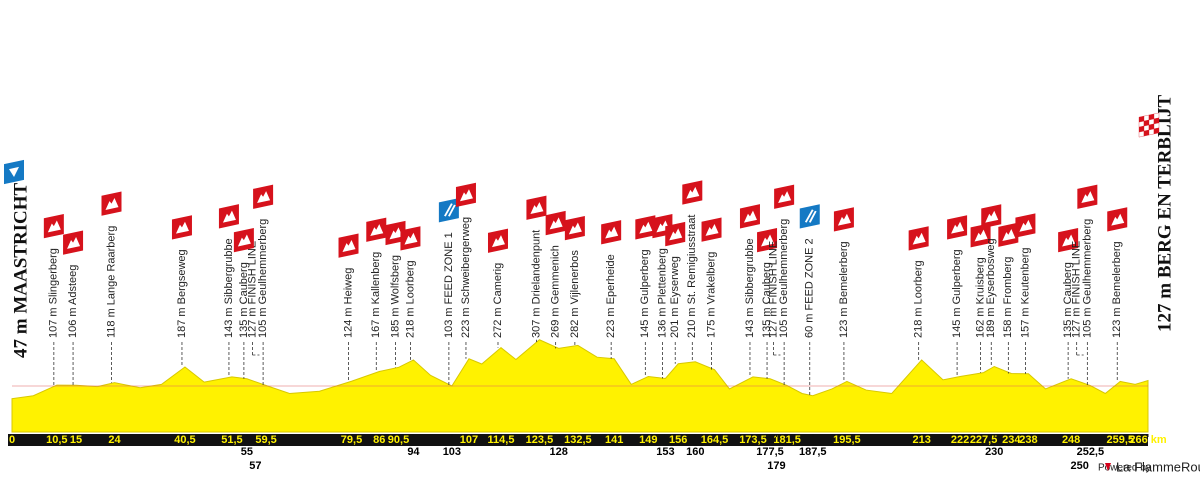  Describe the element at coordinates (229, 288) in the screenshot. I see `waypoint-label: 143 m Sibbergrubbe` at that location.